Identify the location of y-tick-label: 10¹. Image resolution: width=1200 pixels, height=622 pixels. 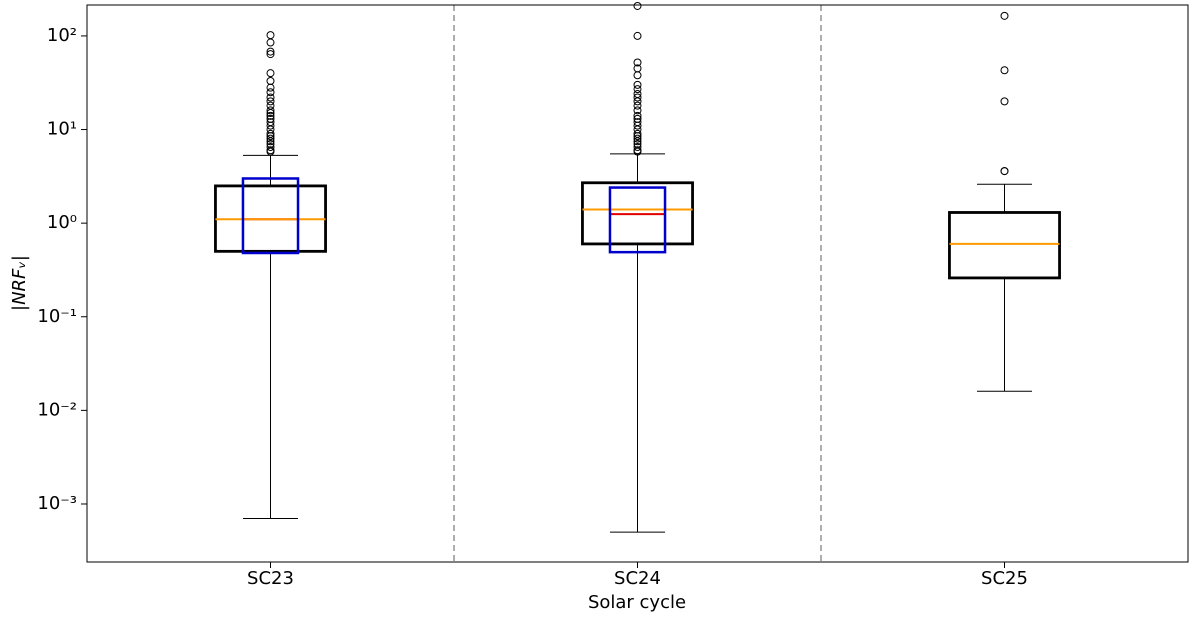
(62, 129).